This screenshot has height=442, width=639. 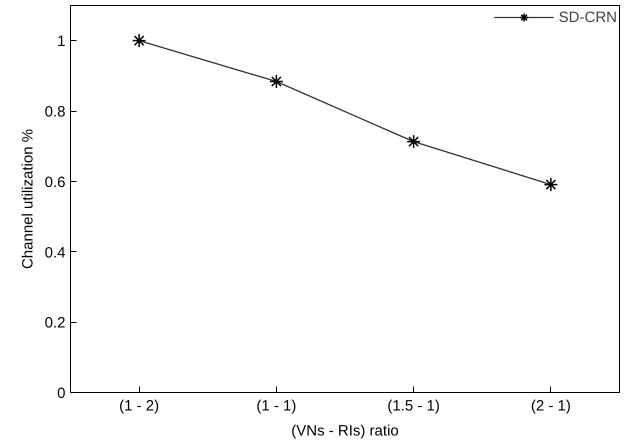 What do you see at coordinates (139, 406) in the screenshot?
I see `x-tick-label: (1 - 2)` at bounding box center [139, 406].